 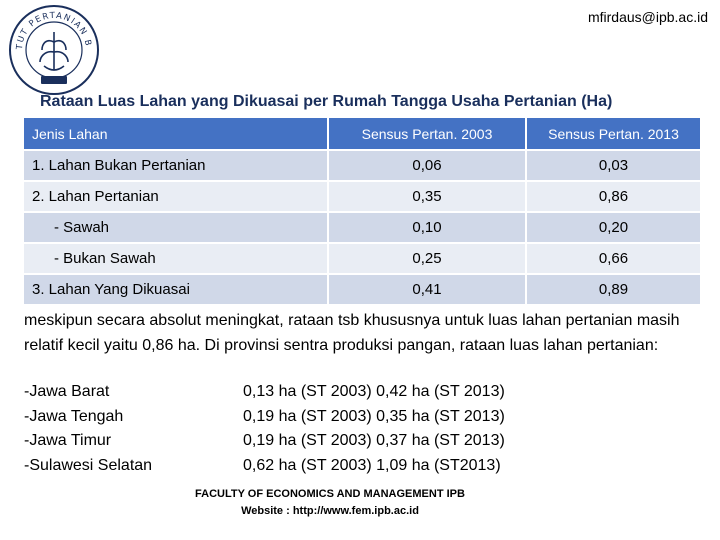 I want to click on row-value-2003: 0,06, so click(x=427, y=165).